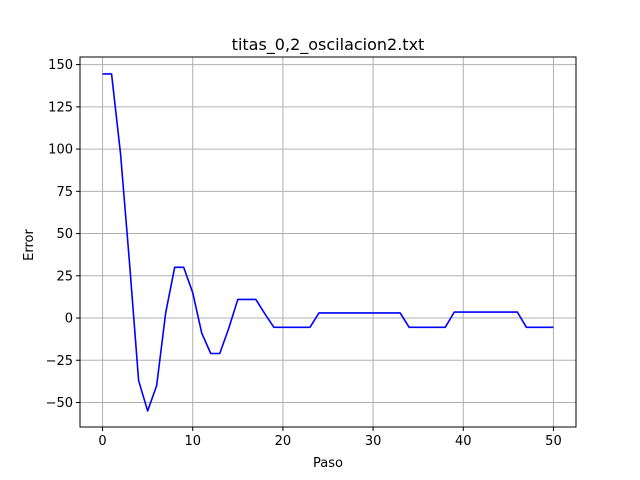 This screenshot has height=480, width=640. Describe the element at coordinates (64, 276) in the screenshot. I see `y-tick-label: 25` at that location.